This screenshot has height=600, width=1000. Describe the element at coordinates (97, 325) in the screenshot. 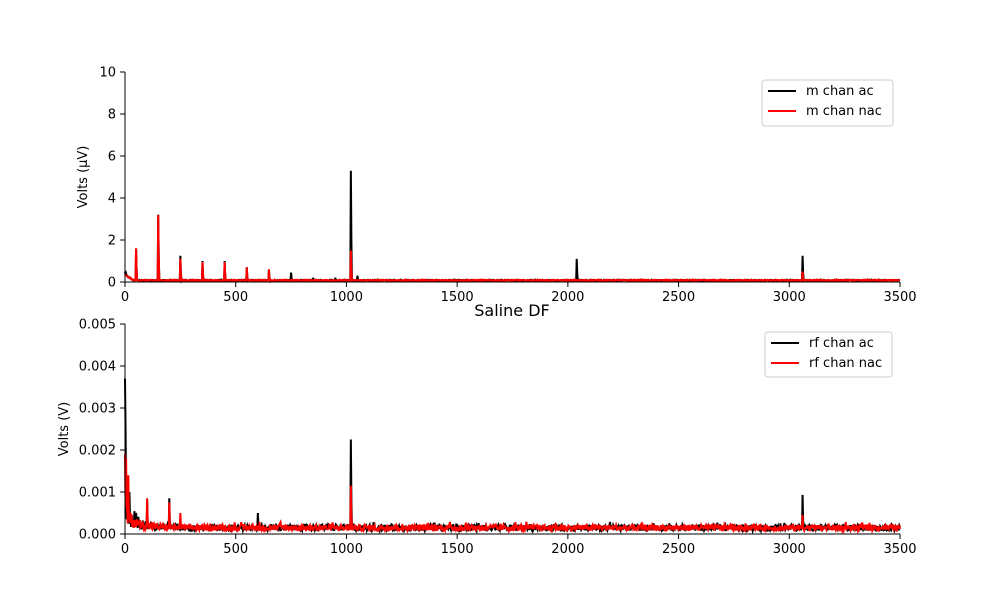

I see `y-tick-label: 0.005` at that location.